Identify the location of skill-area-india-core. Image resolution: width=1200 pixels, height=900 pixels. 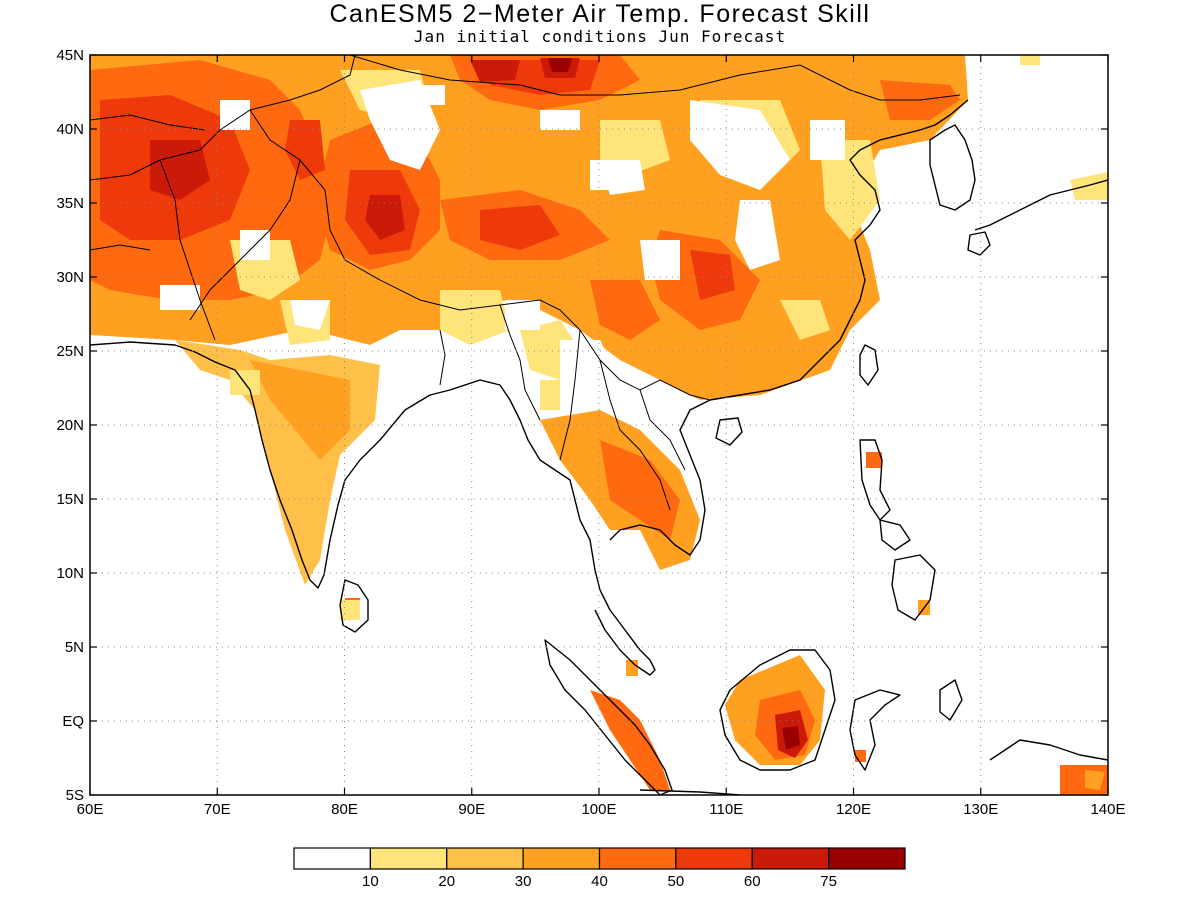
(300, 410).